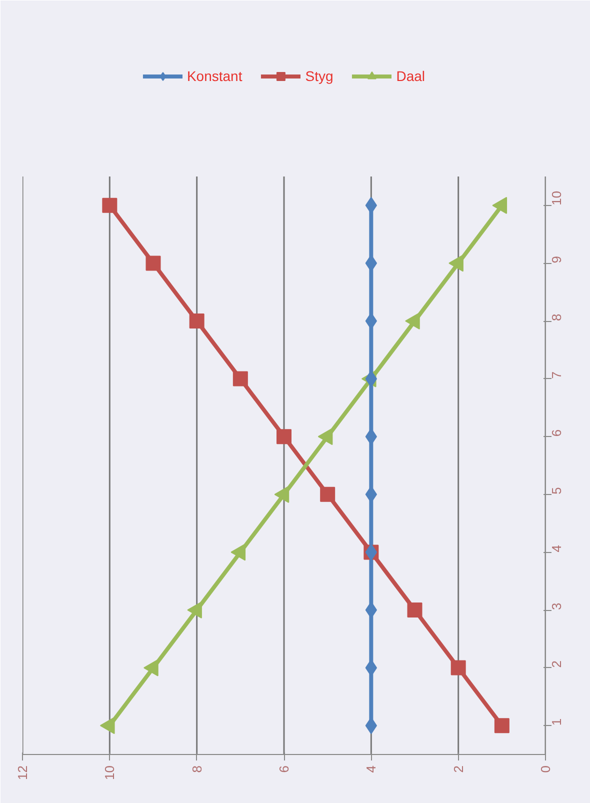  I want to click on y-tick-label: 3, so click(556, 606).